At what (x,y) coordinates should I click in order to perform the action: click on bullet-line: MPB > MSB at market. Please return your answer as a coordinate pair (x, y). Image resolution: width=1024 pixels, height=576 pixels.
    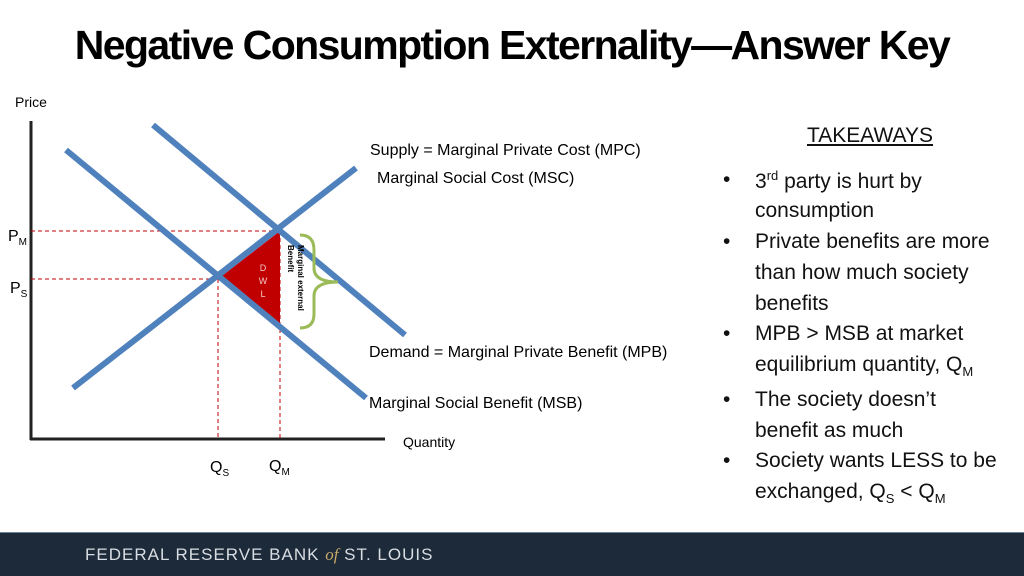
    Looking at the image, I should click on (859, 334).